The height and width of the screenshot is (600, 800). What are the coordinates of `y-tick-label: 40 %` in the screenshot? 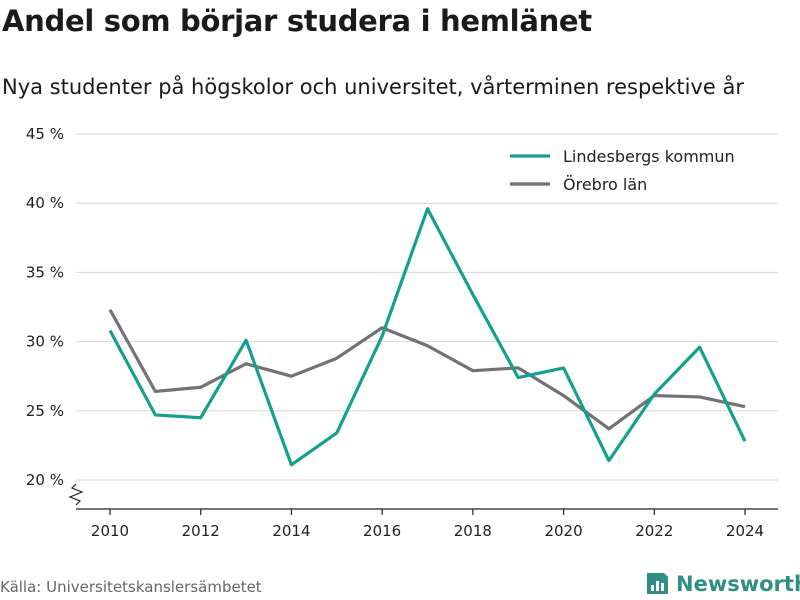 It's located at (45, 203).